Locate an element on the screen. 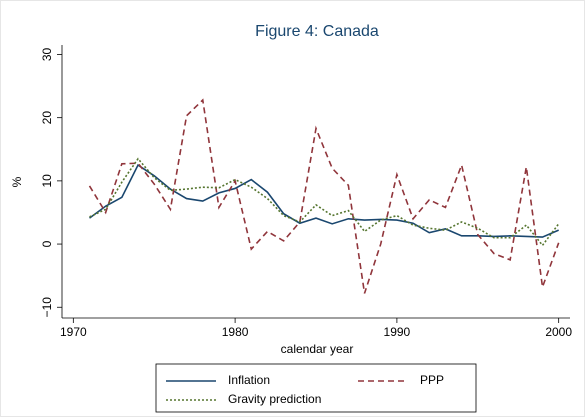  legend is located at coordinates (316, 388).